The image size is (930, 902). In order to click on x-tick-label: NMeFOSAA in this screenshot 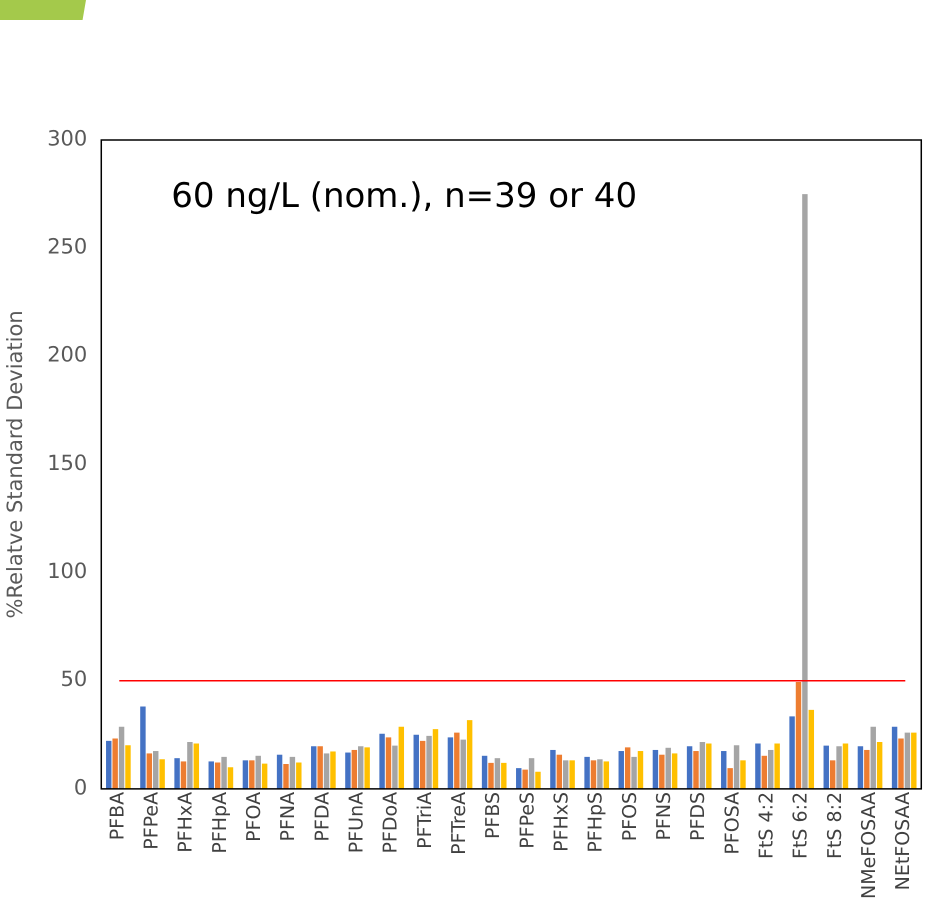, I will do `click(869, 846)`.